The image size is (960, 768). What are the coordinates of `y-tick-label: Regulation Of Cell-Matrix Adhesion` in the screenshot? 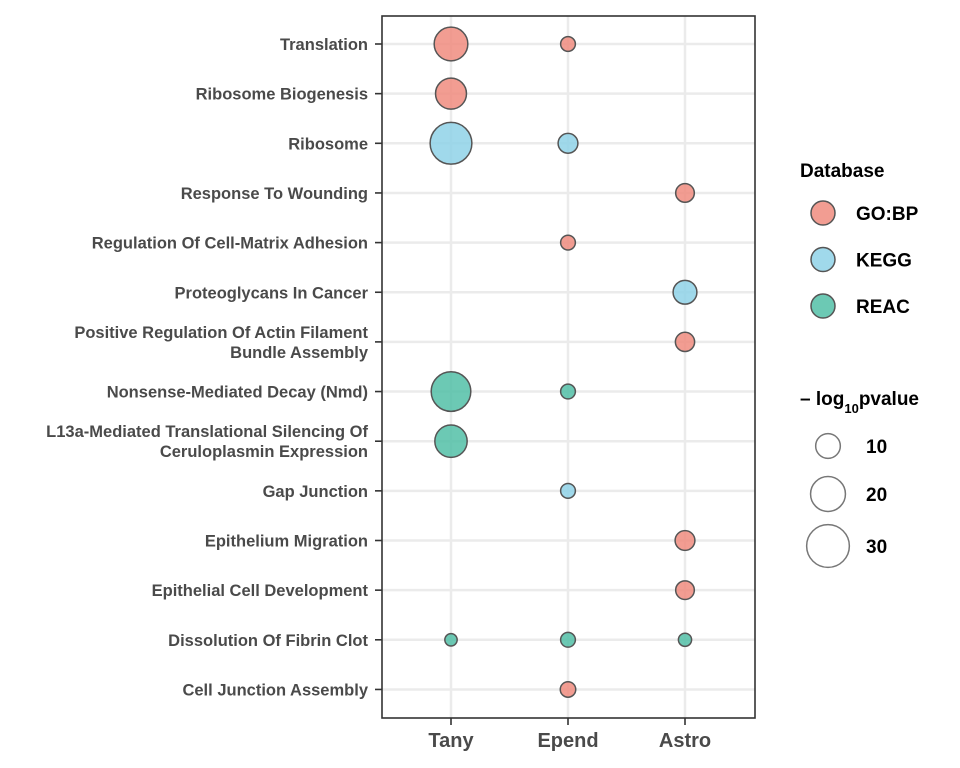 It's located at (230, 244).